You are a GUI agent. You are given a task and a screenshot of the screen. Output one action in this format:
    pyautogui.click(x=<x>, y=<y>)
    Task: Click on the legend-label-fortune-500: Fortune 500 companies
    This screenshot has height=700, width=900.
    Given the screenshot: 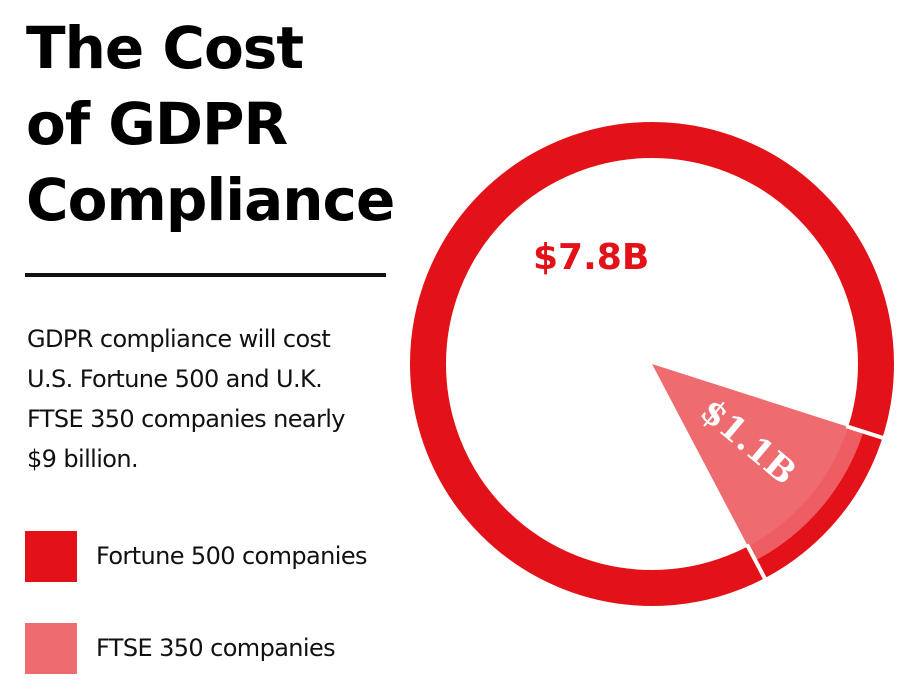 What is the action you would take?
    pyautogui.click(x=232, y=556)
    